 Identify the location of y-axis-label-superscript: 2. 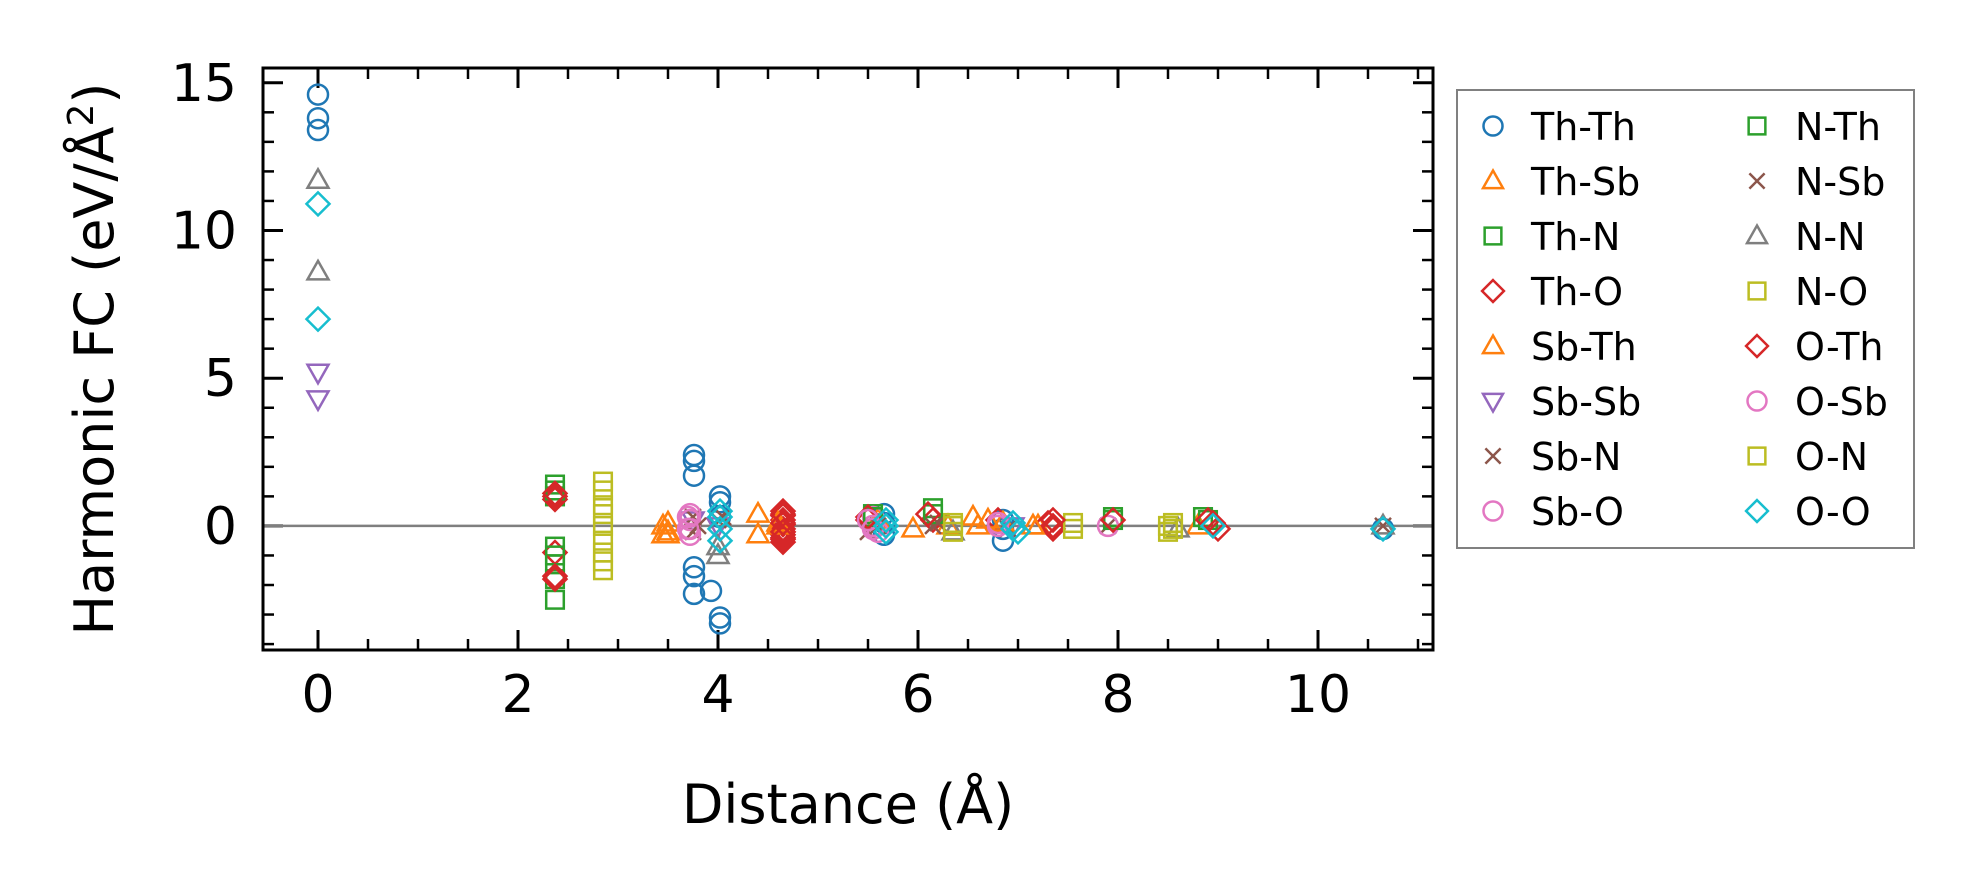
(81, 115).